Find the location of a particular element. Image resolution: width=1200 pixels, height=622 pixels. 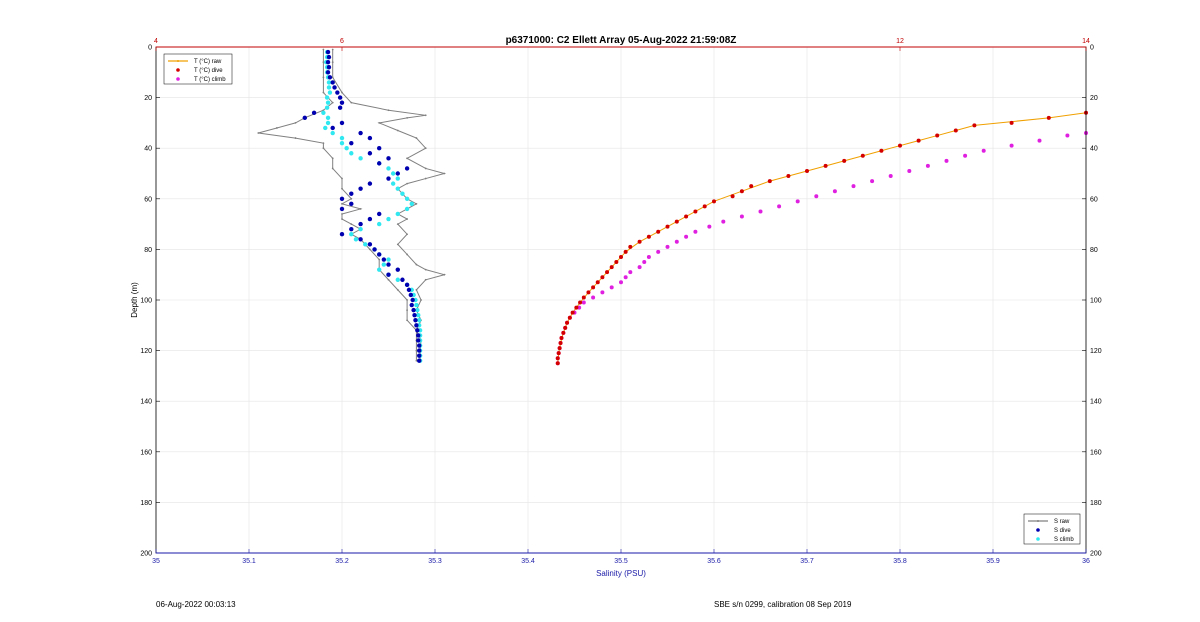

y-tick-label-right: 180 is located at coordinates (1096, 503).